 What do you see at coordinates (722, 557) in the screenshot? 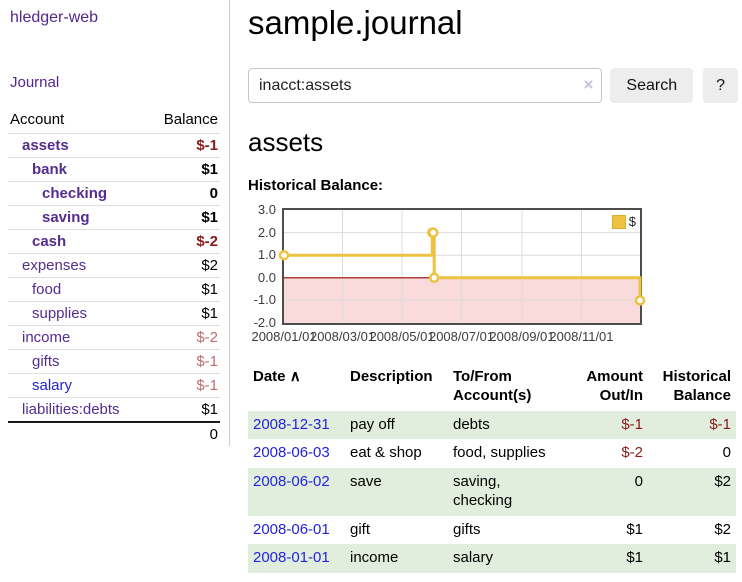
I see `transaction-balance: $1` at bounding box center [722, 557].